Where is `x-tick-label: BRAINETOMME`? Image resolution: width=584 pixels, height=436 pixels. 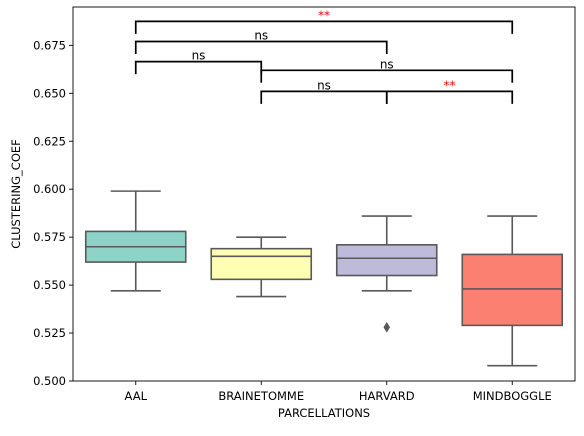 x-tick-label: BRAINETOMME is located at coordinates (261, 396).